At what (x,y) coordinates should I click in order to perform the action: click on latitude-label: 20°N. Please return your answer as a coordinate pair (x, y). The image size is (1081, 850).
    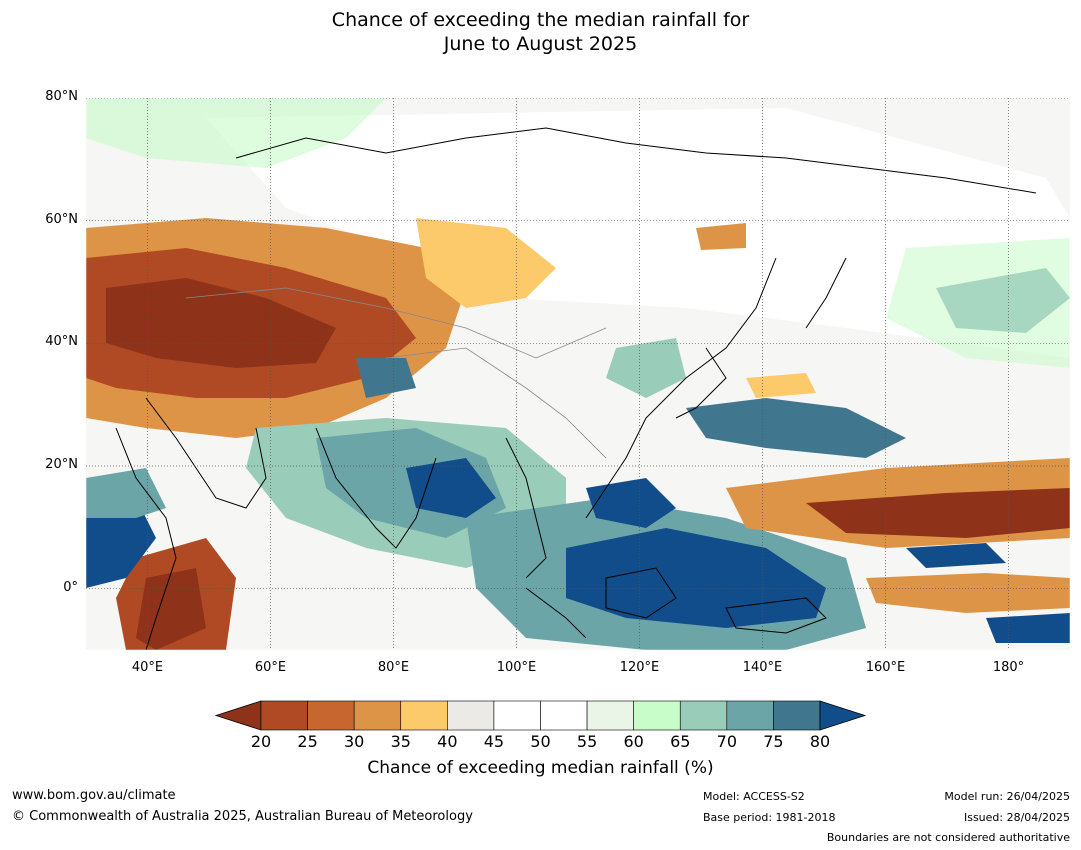
    Looking at the image, I should click on (61, 464).